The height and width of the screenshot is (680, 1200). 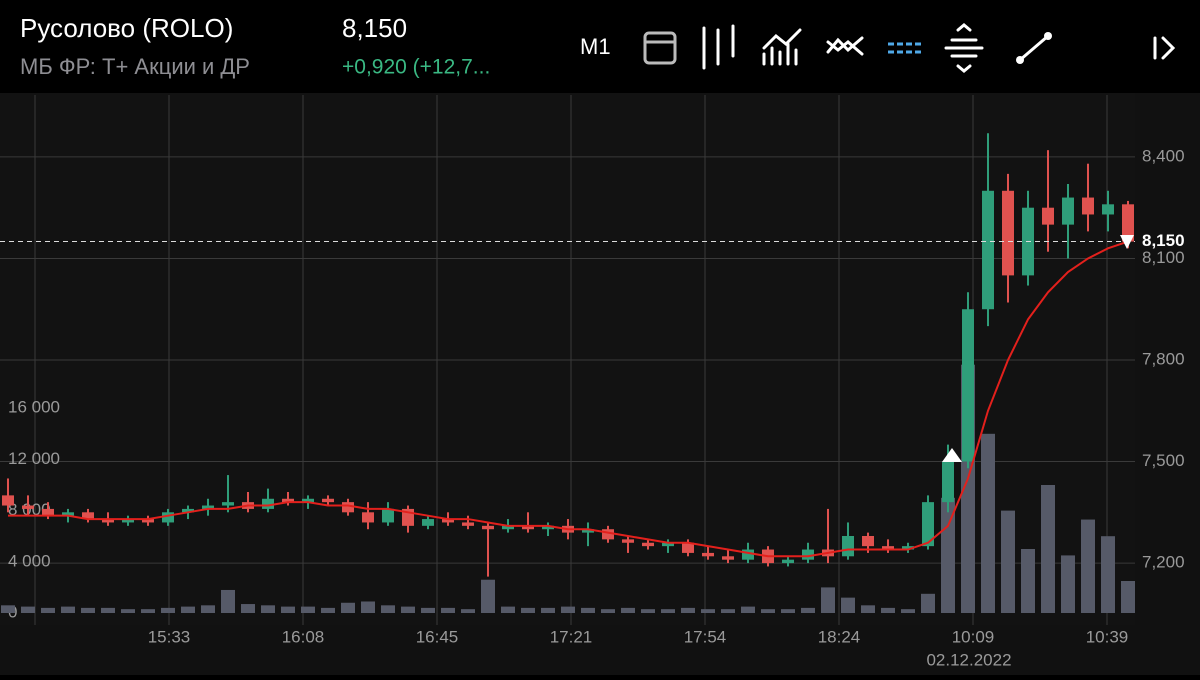 What do you see at coordinates (169, 636) in the screenshot?
I see `x-tick-label: 15:33` at bounding box center [169, 636].